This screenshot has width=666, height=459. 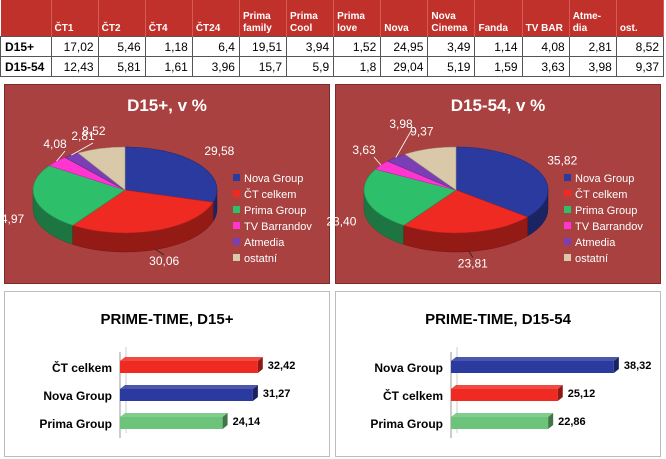 I want to click on column-header: Nova, so click(x=404, y=18).